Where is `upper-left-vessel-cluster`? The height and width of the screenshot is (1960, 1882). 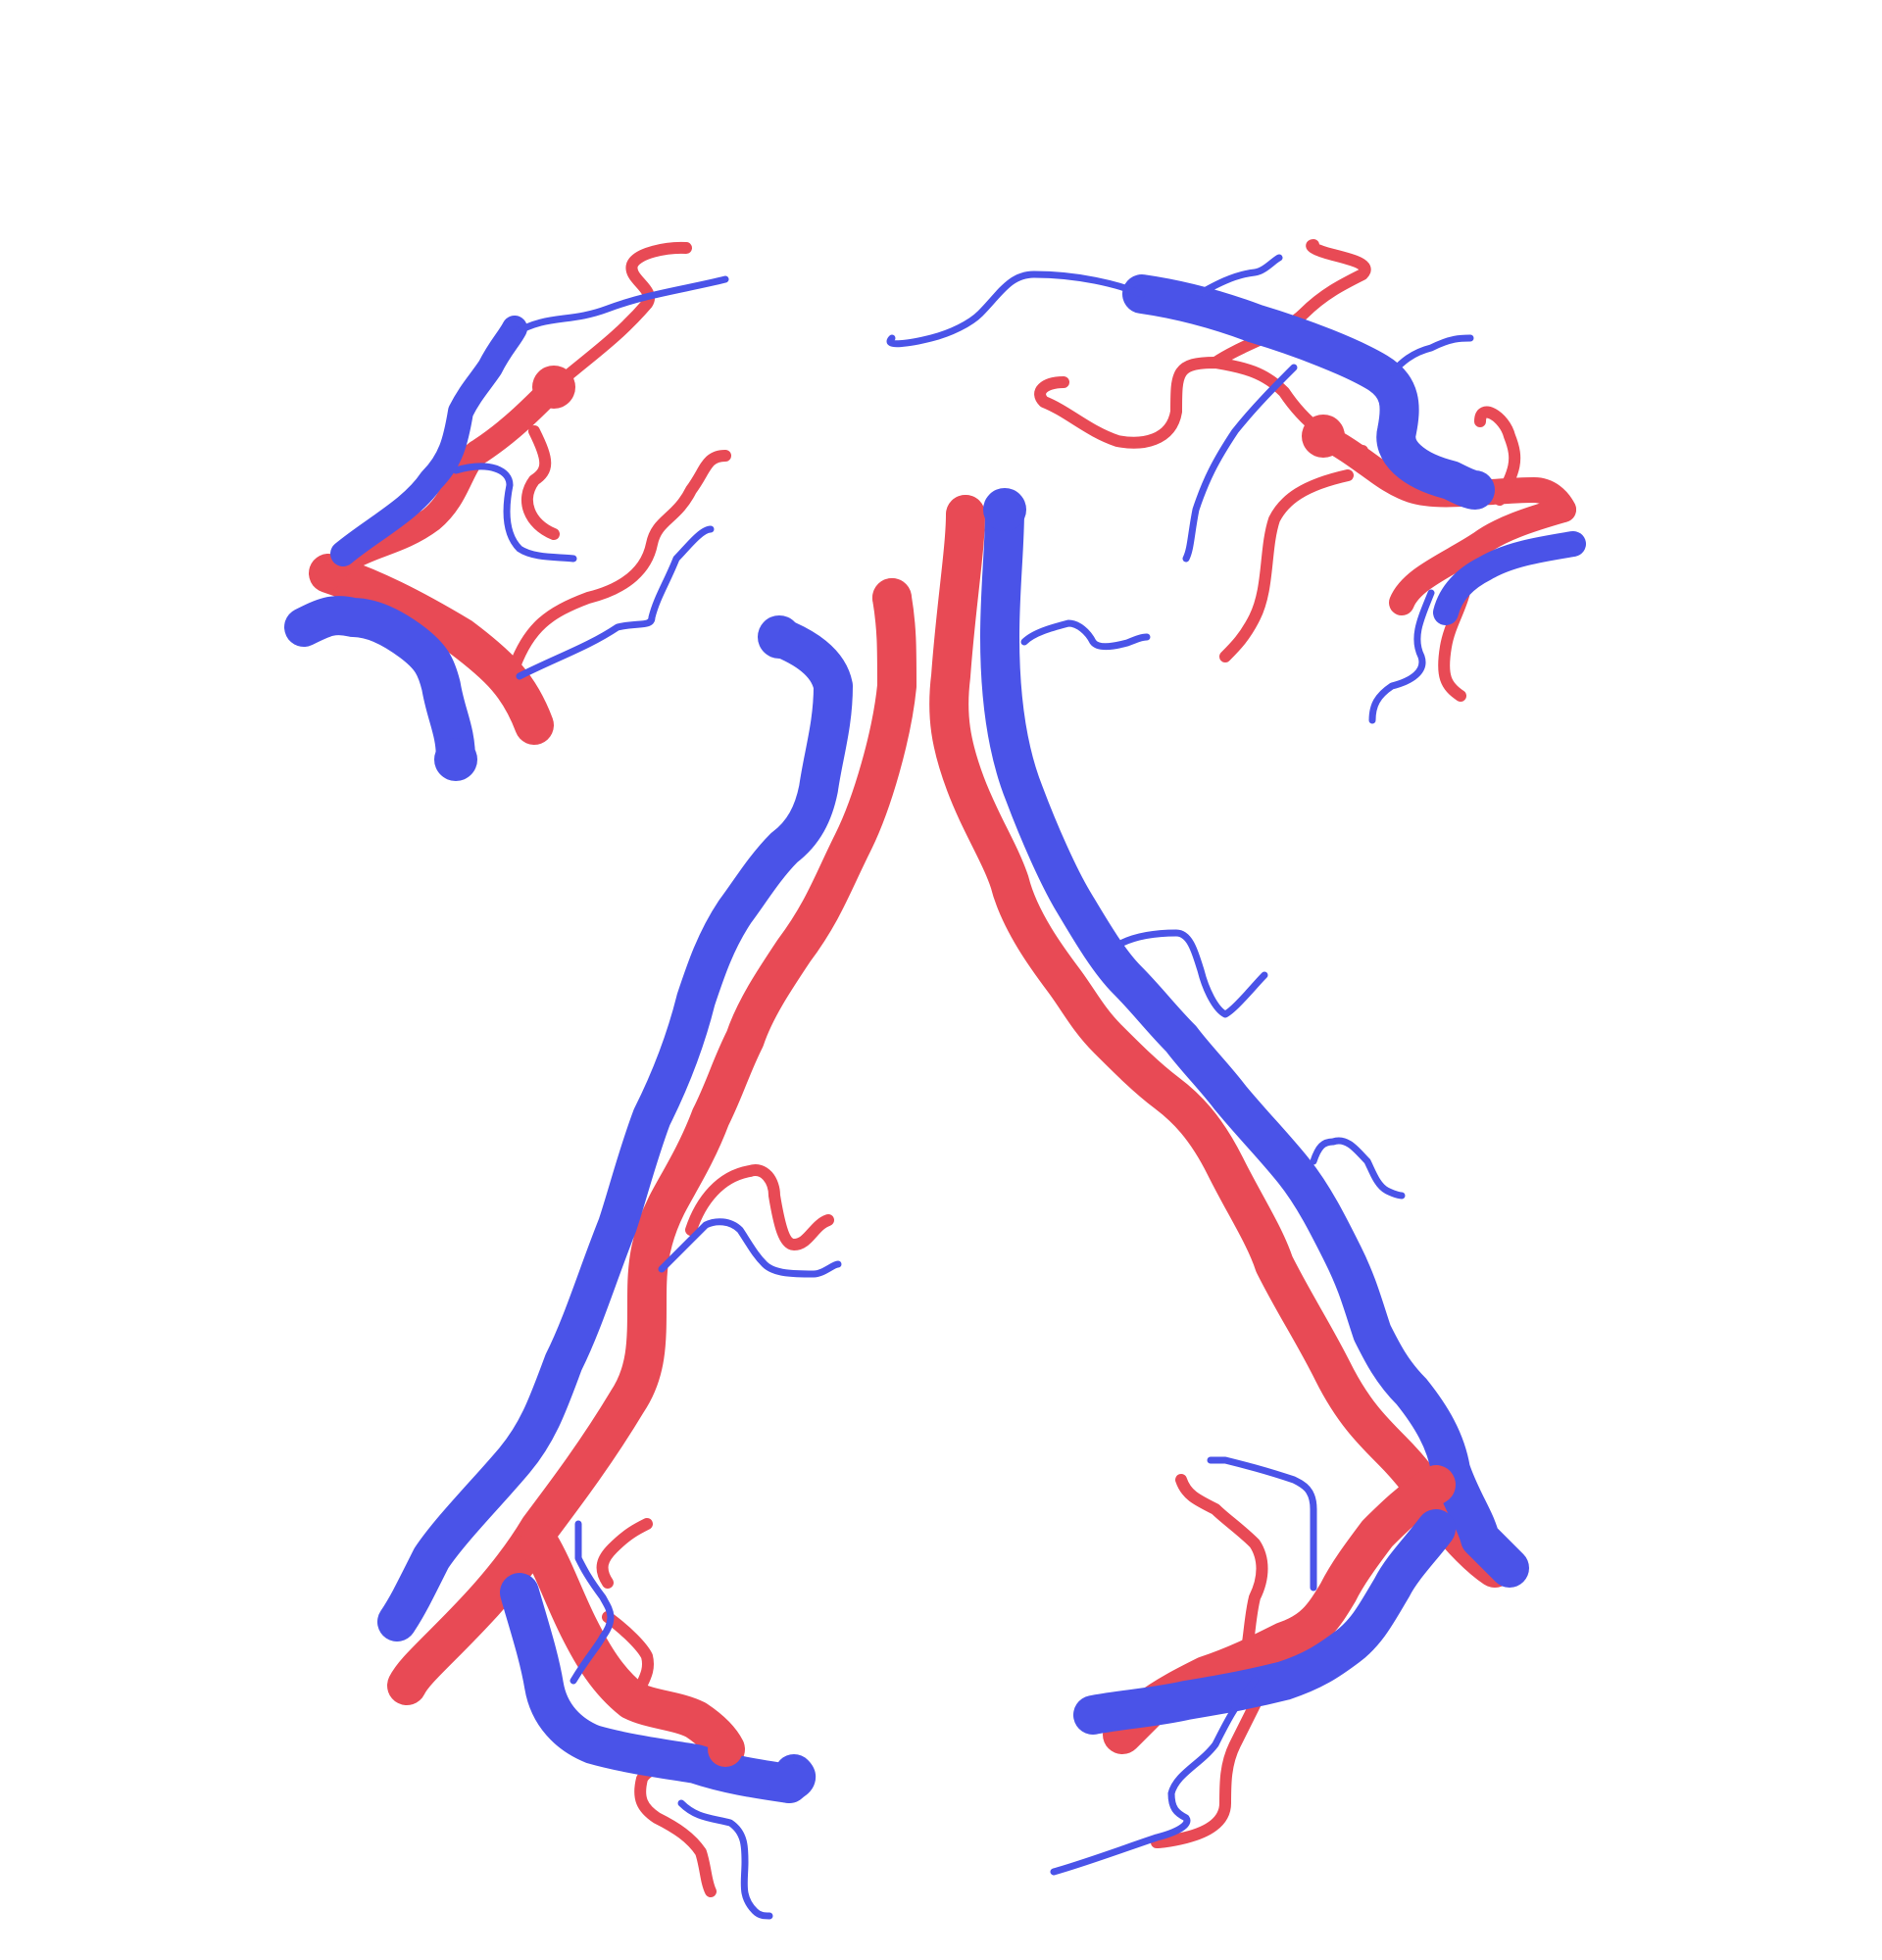 upper-left-vessel-cluster is located at coordinates (508, 510).